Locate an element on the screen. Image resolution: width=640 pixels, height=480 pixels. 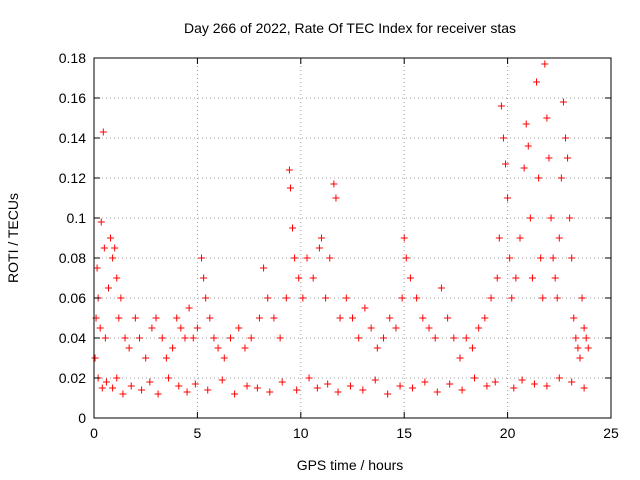
y-tick-label: 0.06 is located at coordinates (72, 298).